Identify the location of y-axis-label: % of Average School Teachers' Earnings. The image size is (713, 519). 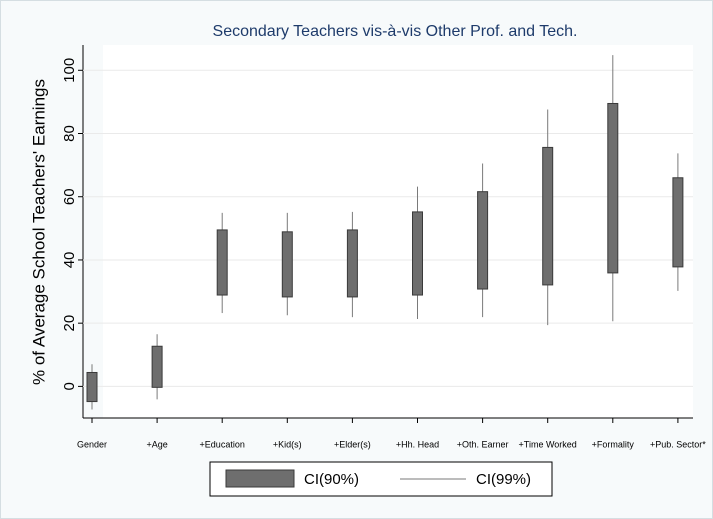
(38, 232).